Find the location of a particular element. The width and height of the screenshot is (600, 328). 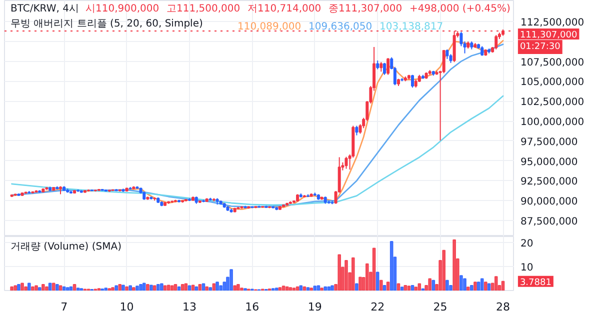

annotation: 시110,900,000 is located at coordinates (123, 9).